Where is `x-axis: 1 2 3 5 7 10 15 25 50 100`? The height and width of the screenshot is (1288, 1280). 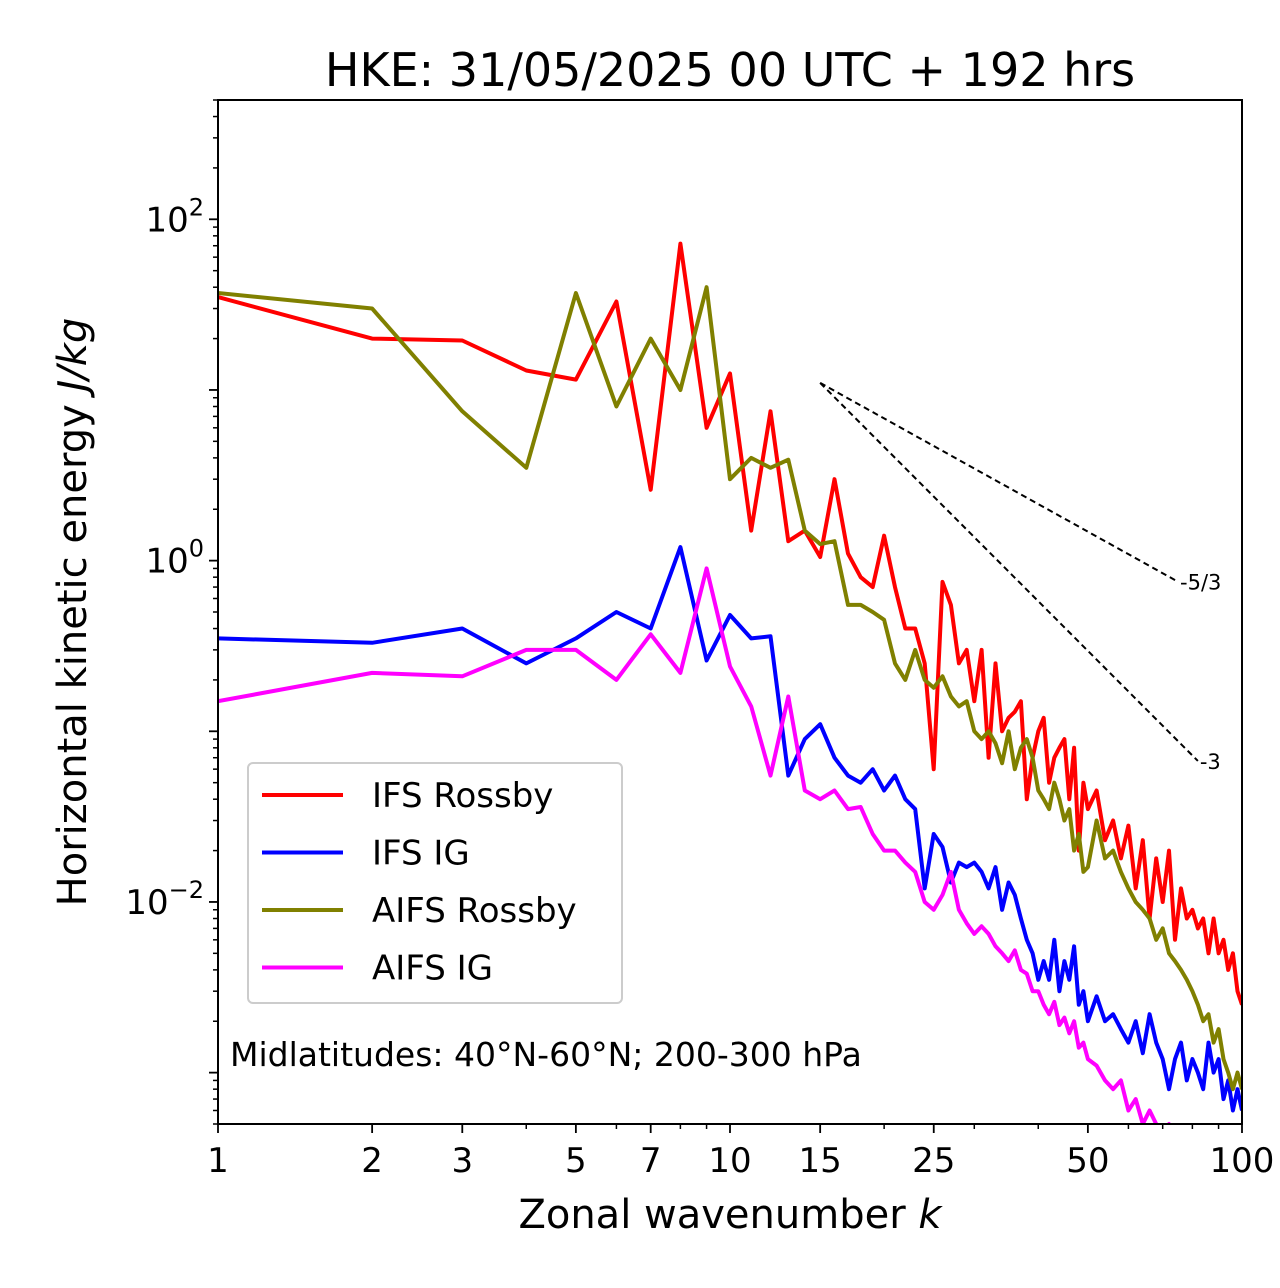 x-axis: 1 2 3 5 7 10 15 25 50 100 is located at coordinates (740, 1152).